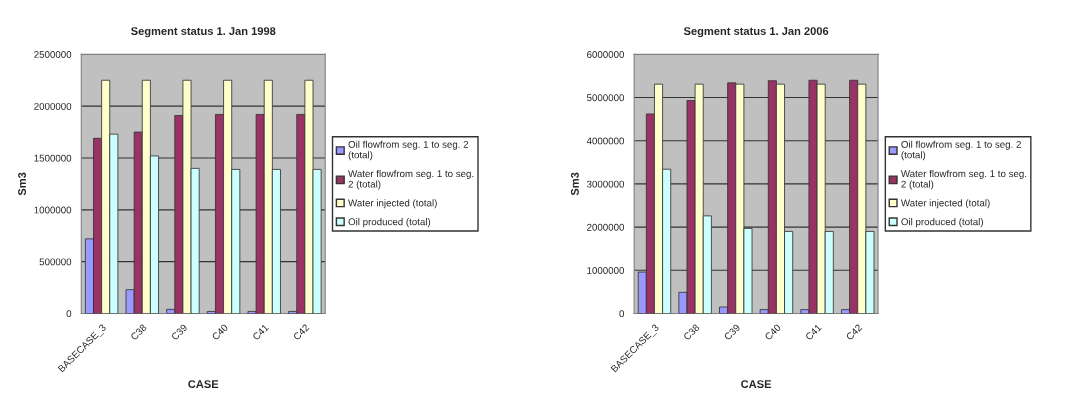 The image size is (1084, 418). What do you see at coordinates (756, 32) in the screenshot?
I see `chart-title: Segment status 1. Jan 2006` at bounding box center [756, 32].